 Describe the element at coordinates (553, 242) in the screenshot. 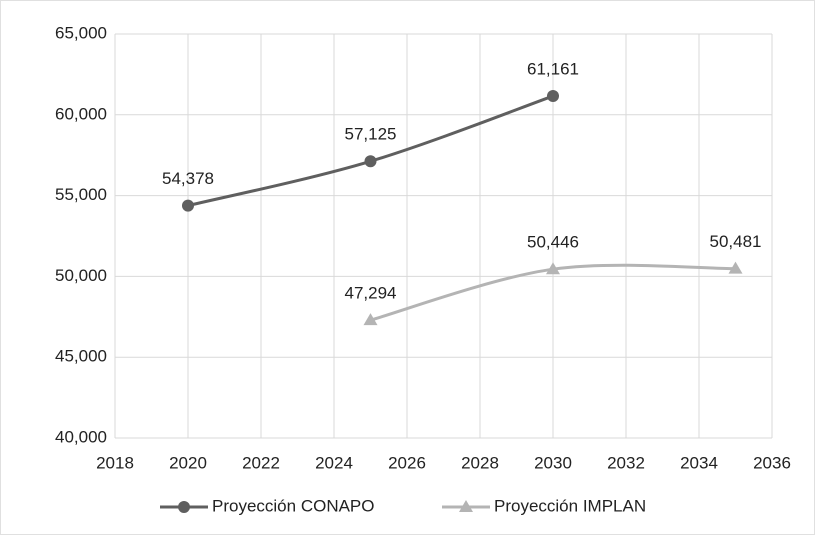

I see `value-label: 50,446` at that location.